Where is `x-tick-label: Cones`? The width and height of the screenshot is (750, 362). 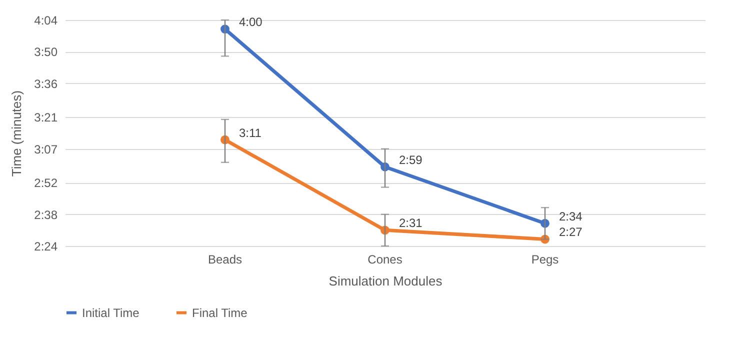
x-tick-label: Cones is located at coordinates (385, 259).